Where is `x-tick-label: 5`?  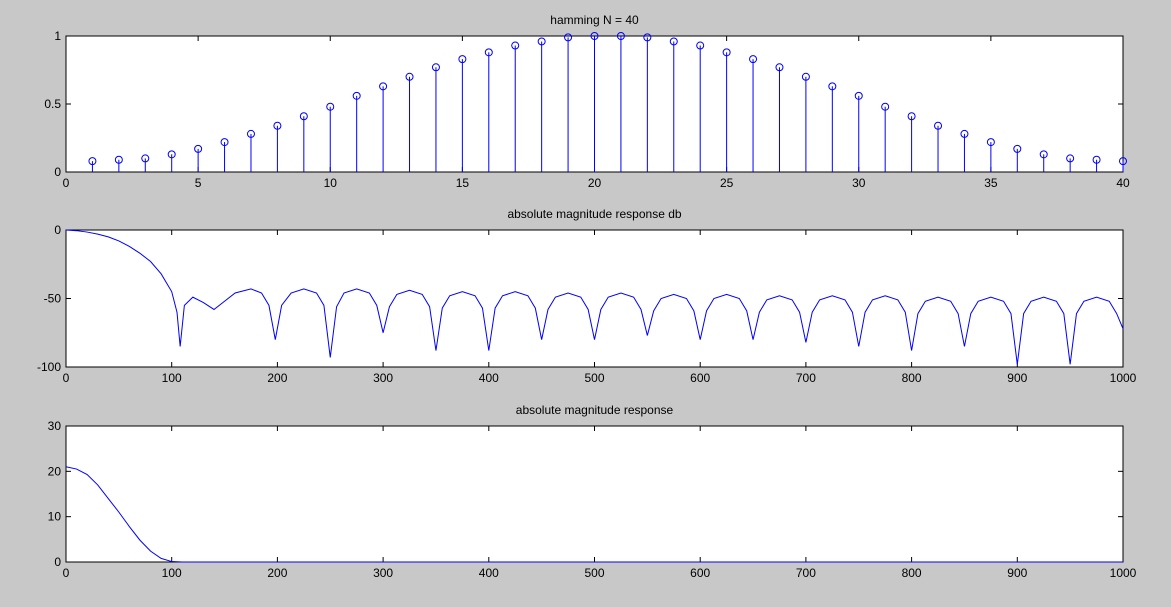 x-tick-label: 5 is located at coordinates (198, 183).